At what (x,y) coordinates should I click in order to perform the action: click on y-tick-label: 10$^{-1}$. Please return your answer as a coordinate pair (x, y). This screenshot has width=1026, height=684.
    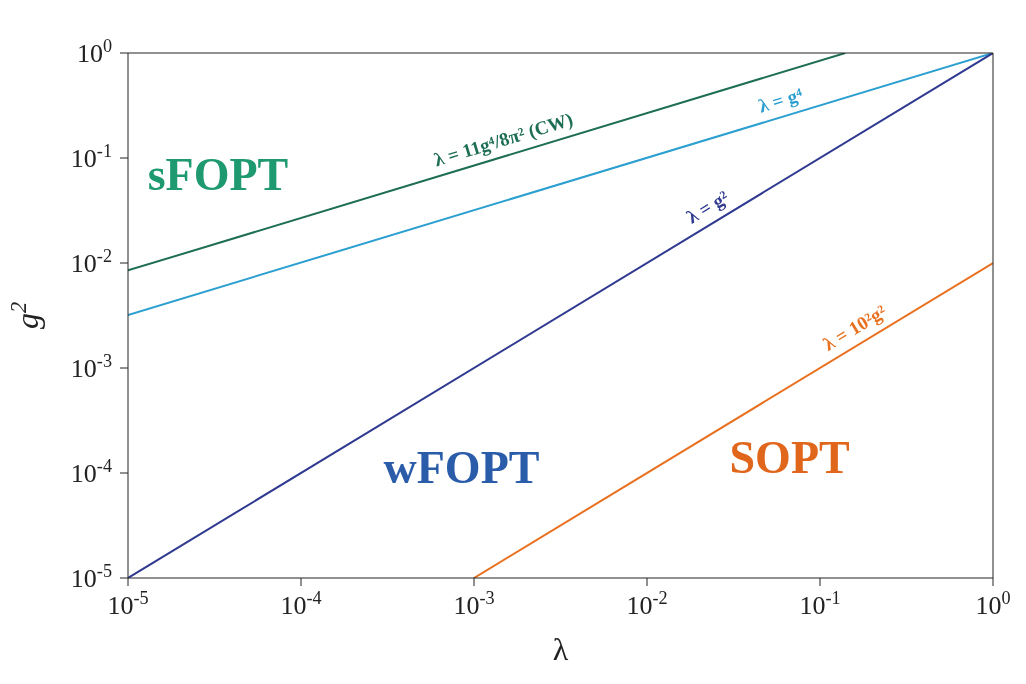
    Looking at the image, I should click on (91, 157).